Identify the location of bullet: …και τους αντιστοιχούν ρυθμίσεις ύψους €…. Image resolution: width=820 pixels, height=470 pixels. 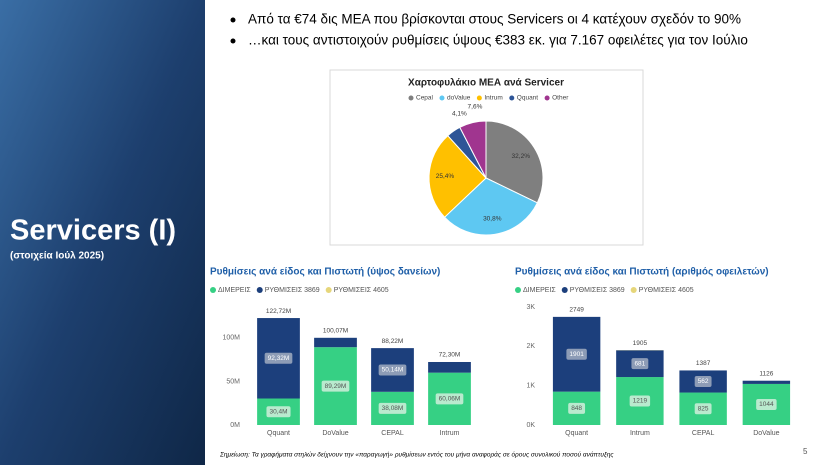
(498, 40).